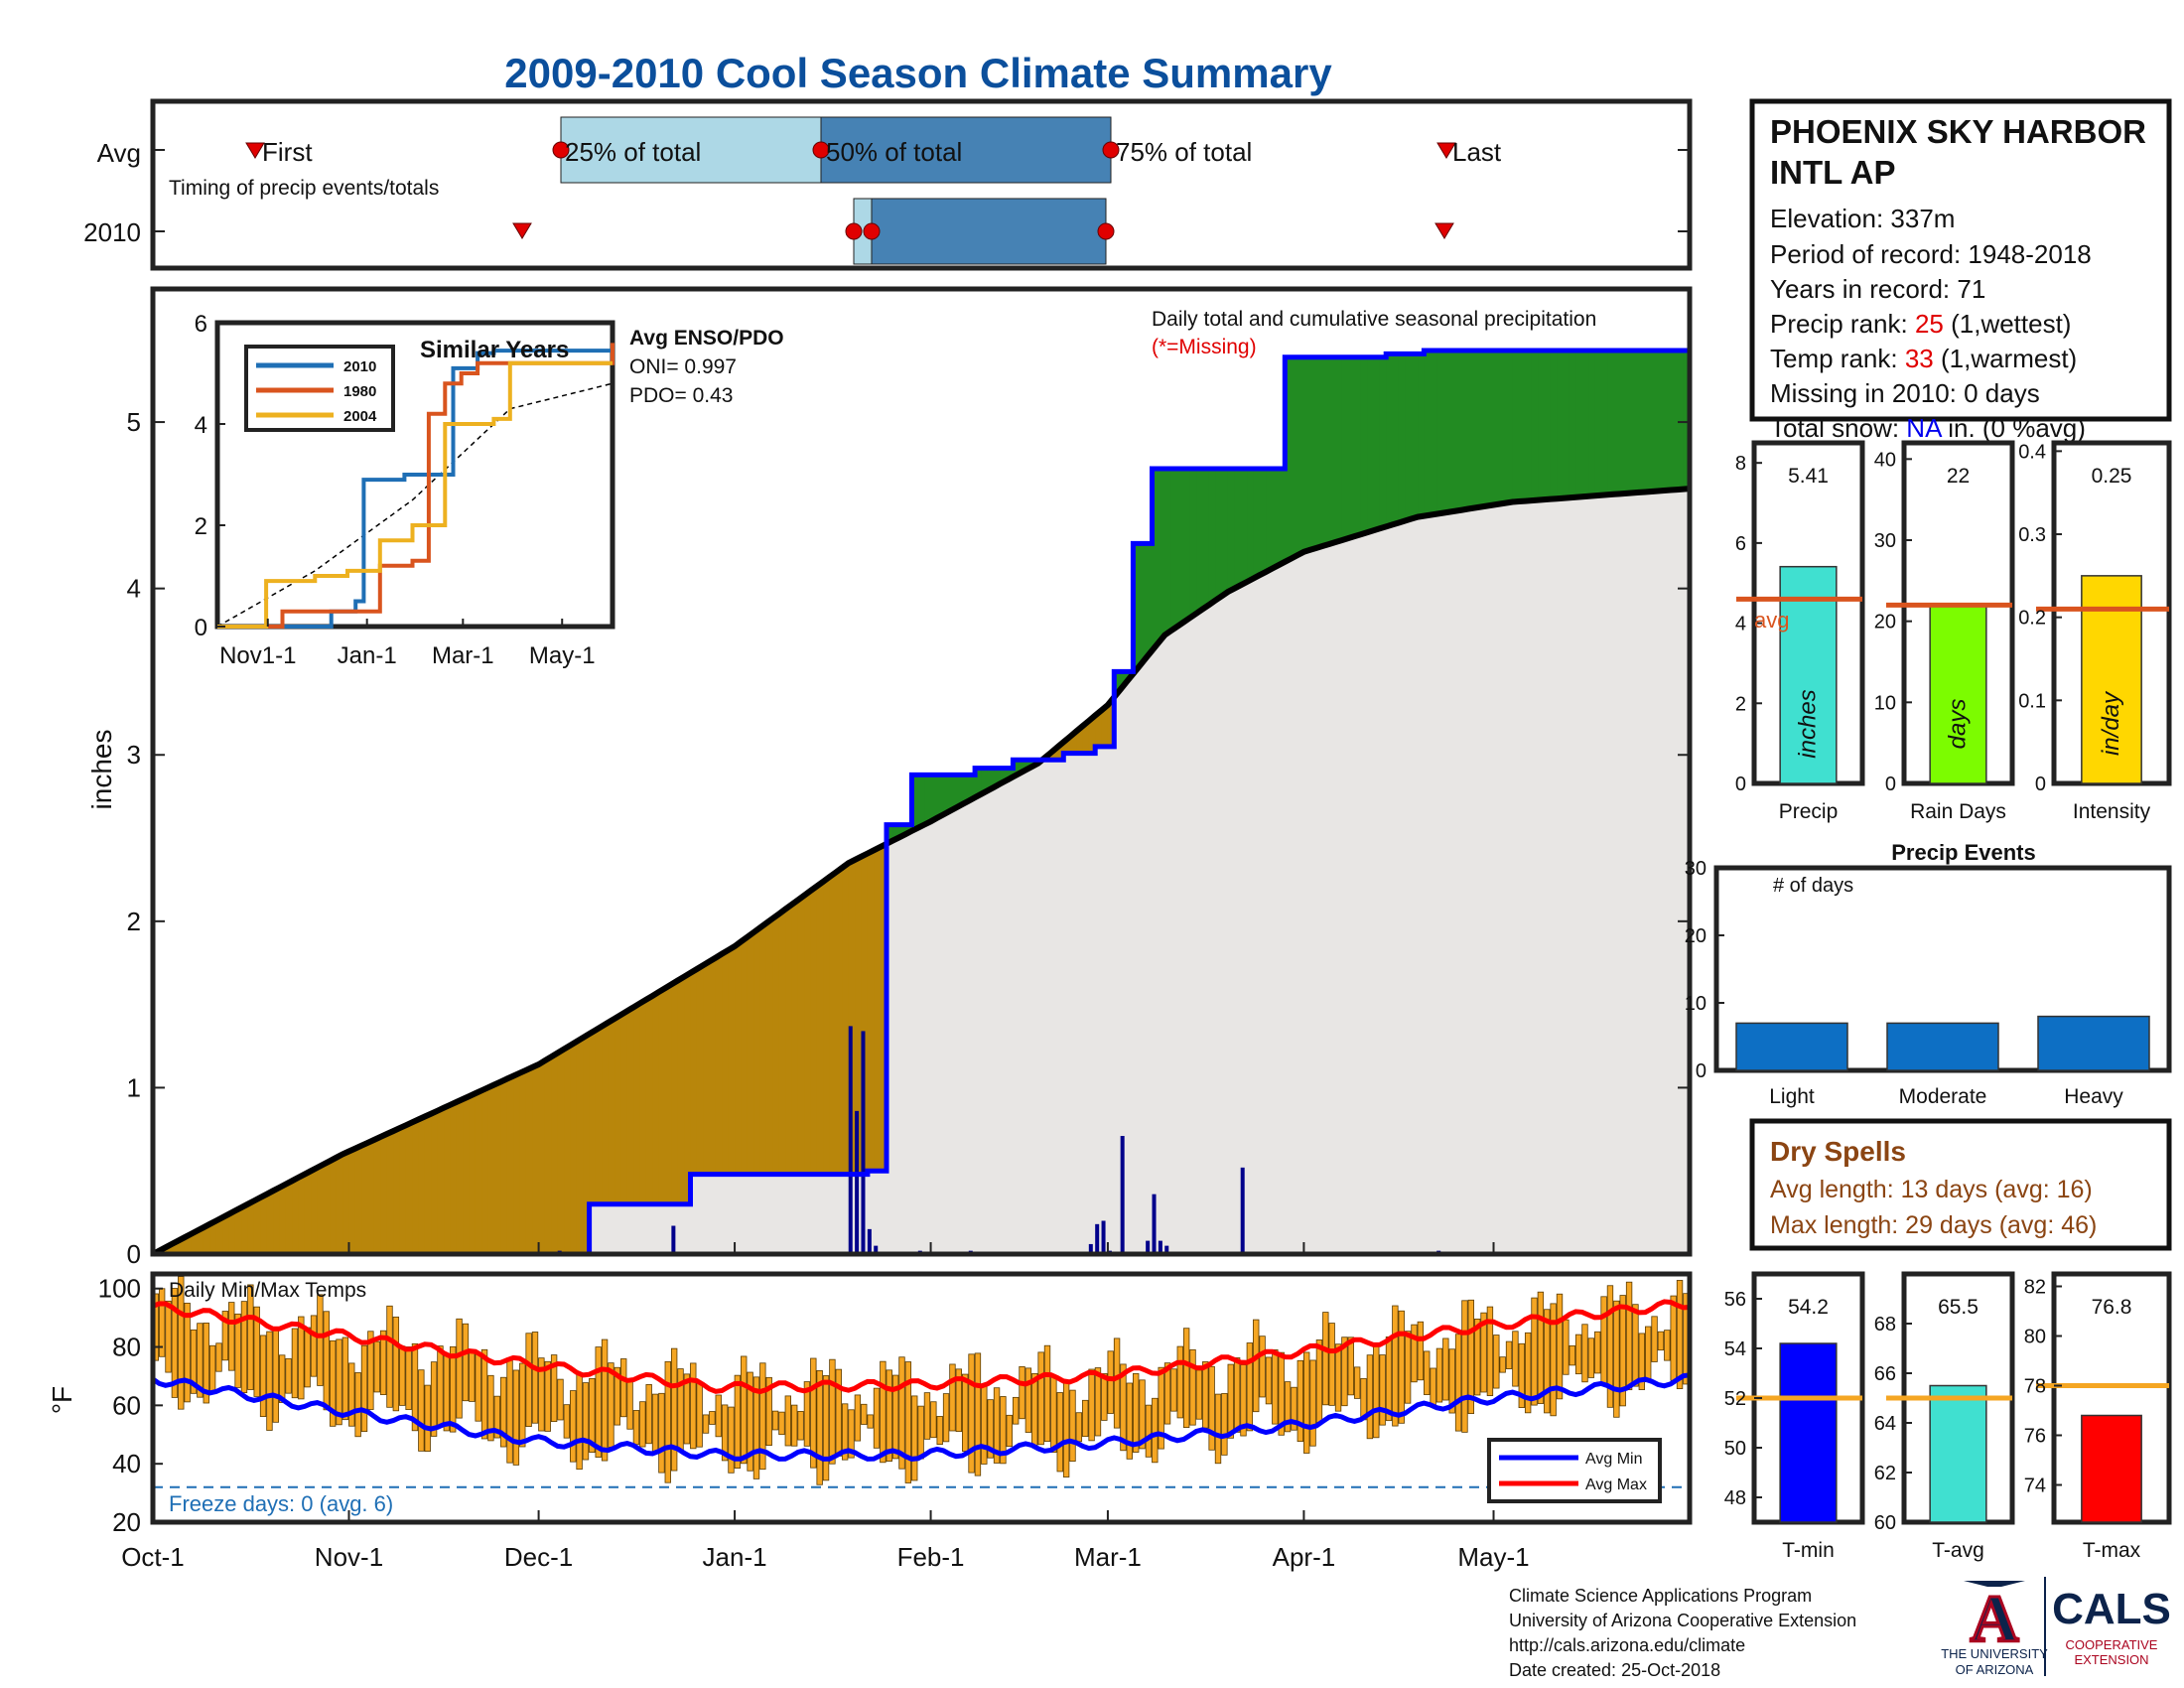 The width and height of the screenshot is (2184, 1688). I want to click on events-title: Precip Events, so click(1963, 852).